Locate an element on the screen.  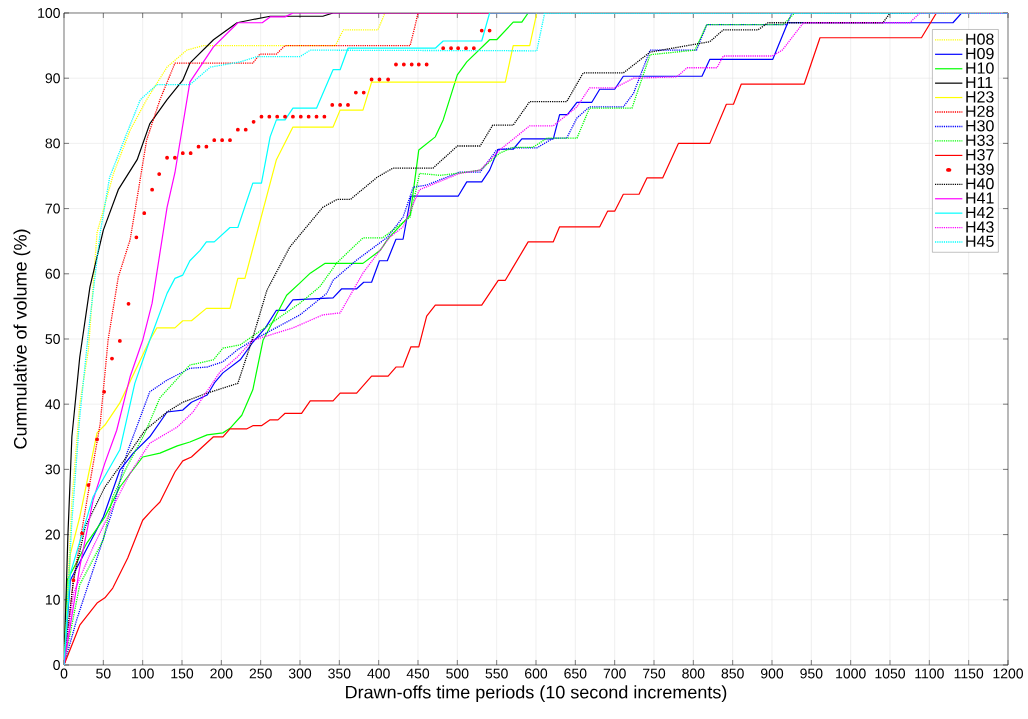
x-tick-label: 1050 is located at coordinates (890, 673).